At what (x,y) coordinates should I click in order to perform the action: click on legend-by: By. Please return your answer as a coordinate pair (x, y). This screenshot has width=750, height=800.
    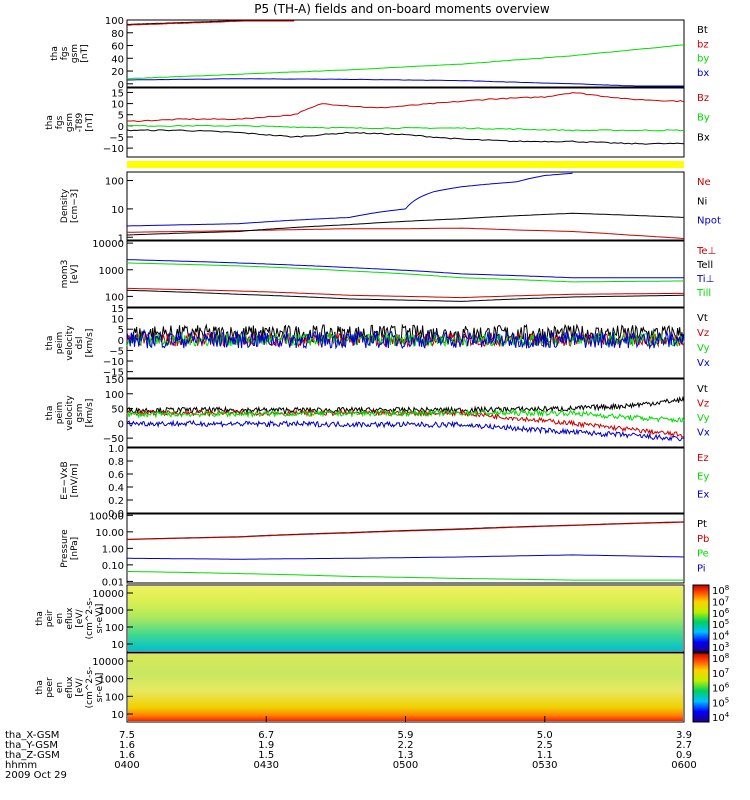
    Looking at the image, I should click on (703, 118).